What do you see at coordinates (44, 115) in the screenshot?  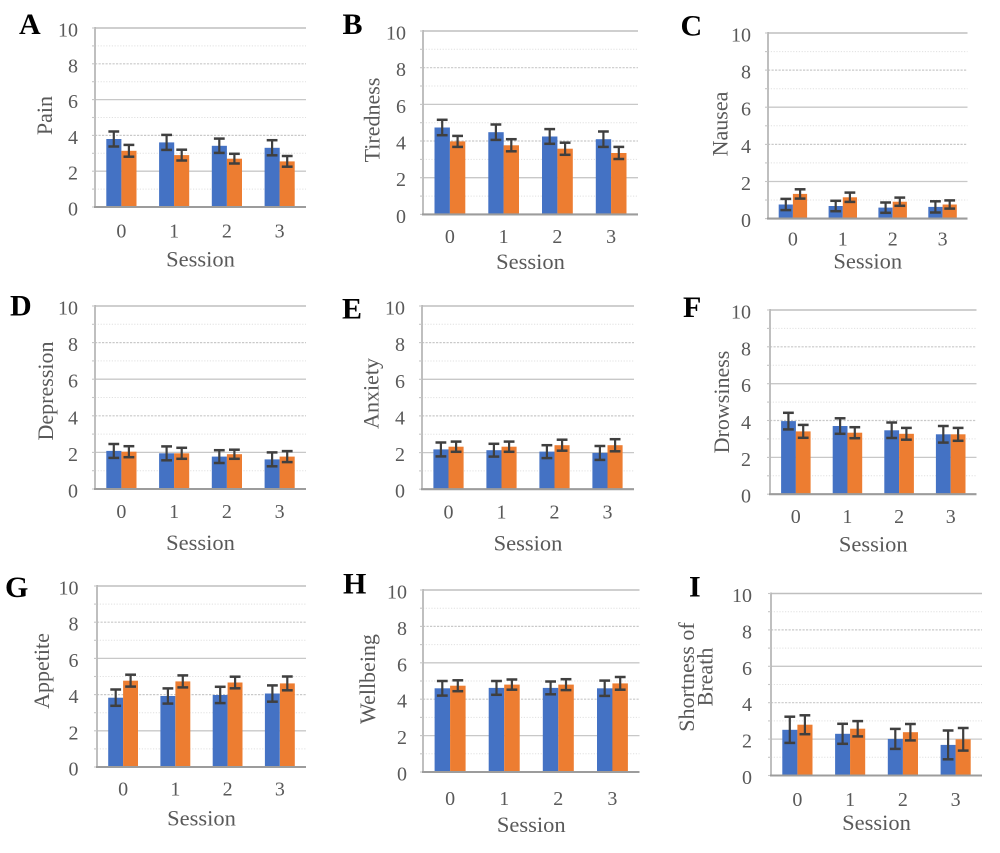 I see `svg-text: Pain` at bounding box center [44, 115].